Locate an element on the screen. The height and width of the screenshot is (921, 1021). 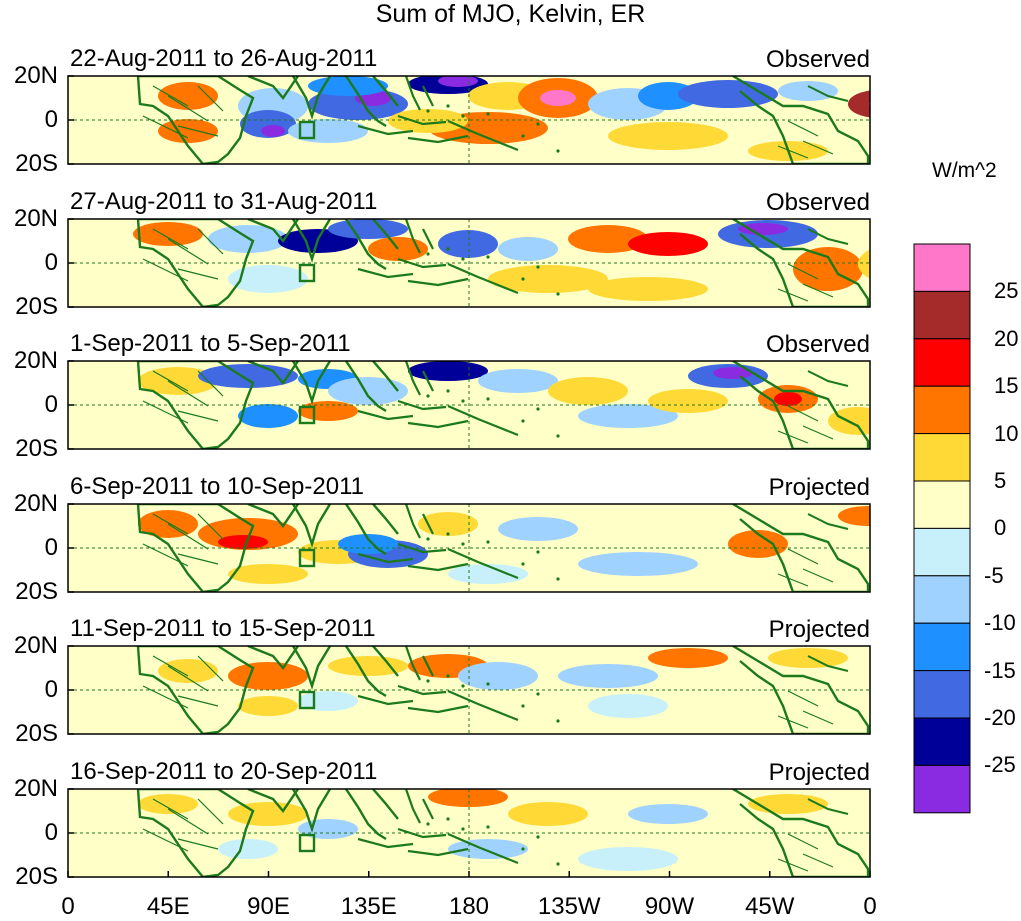
panel-date-range: 11-Sep-2011 to 15-Sep-2011 is located at coordinates (223, 628).